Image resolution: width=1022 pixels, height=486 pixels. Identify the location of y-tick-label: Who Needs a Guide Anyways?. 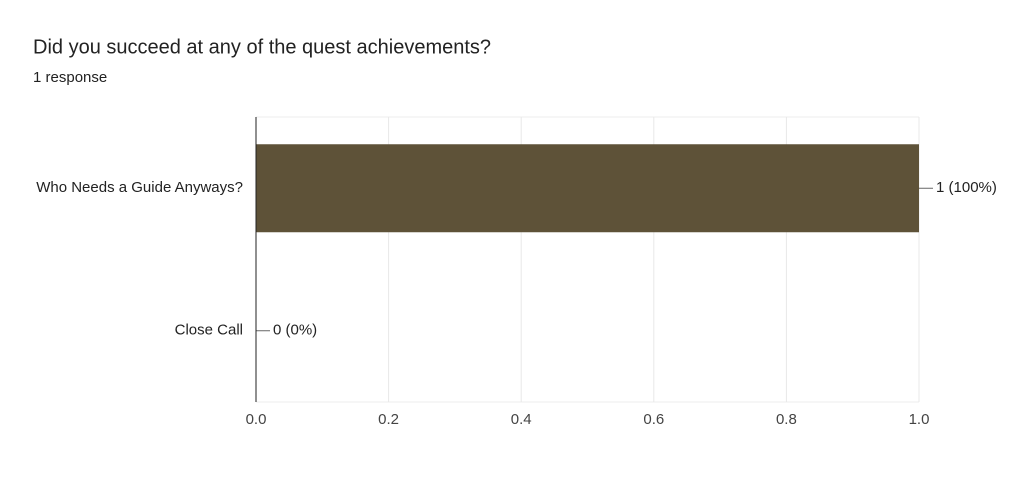
(139, 187).